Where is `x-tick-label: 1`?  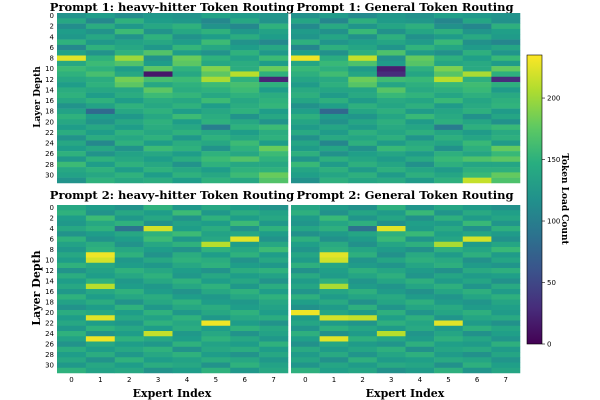 x-tick-label: 1 is located at coordinates (100, 380).